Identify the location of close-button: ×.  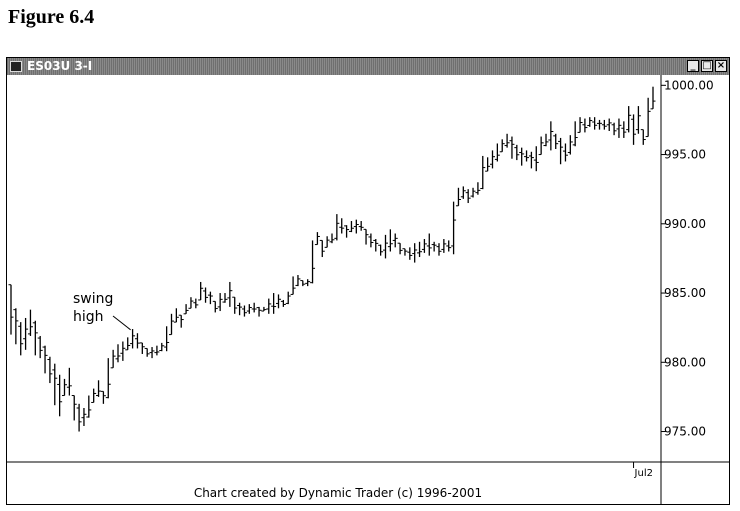
(721, 66).